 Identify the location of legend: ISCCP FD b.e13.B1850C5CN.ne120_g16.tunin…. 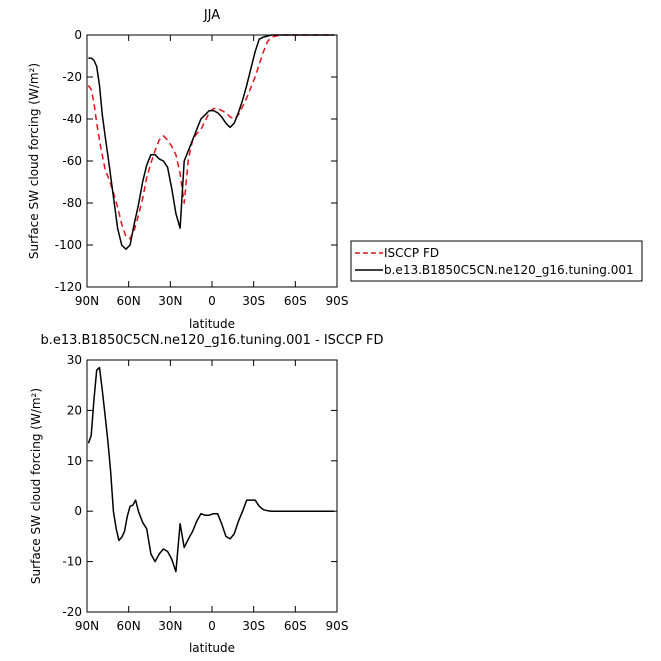
(496, 261).